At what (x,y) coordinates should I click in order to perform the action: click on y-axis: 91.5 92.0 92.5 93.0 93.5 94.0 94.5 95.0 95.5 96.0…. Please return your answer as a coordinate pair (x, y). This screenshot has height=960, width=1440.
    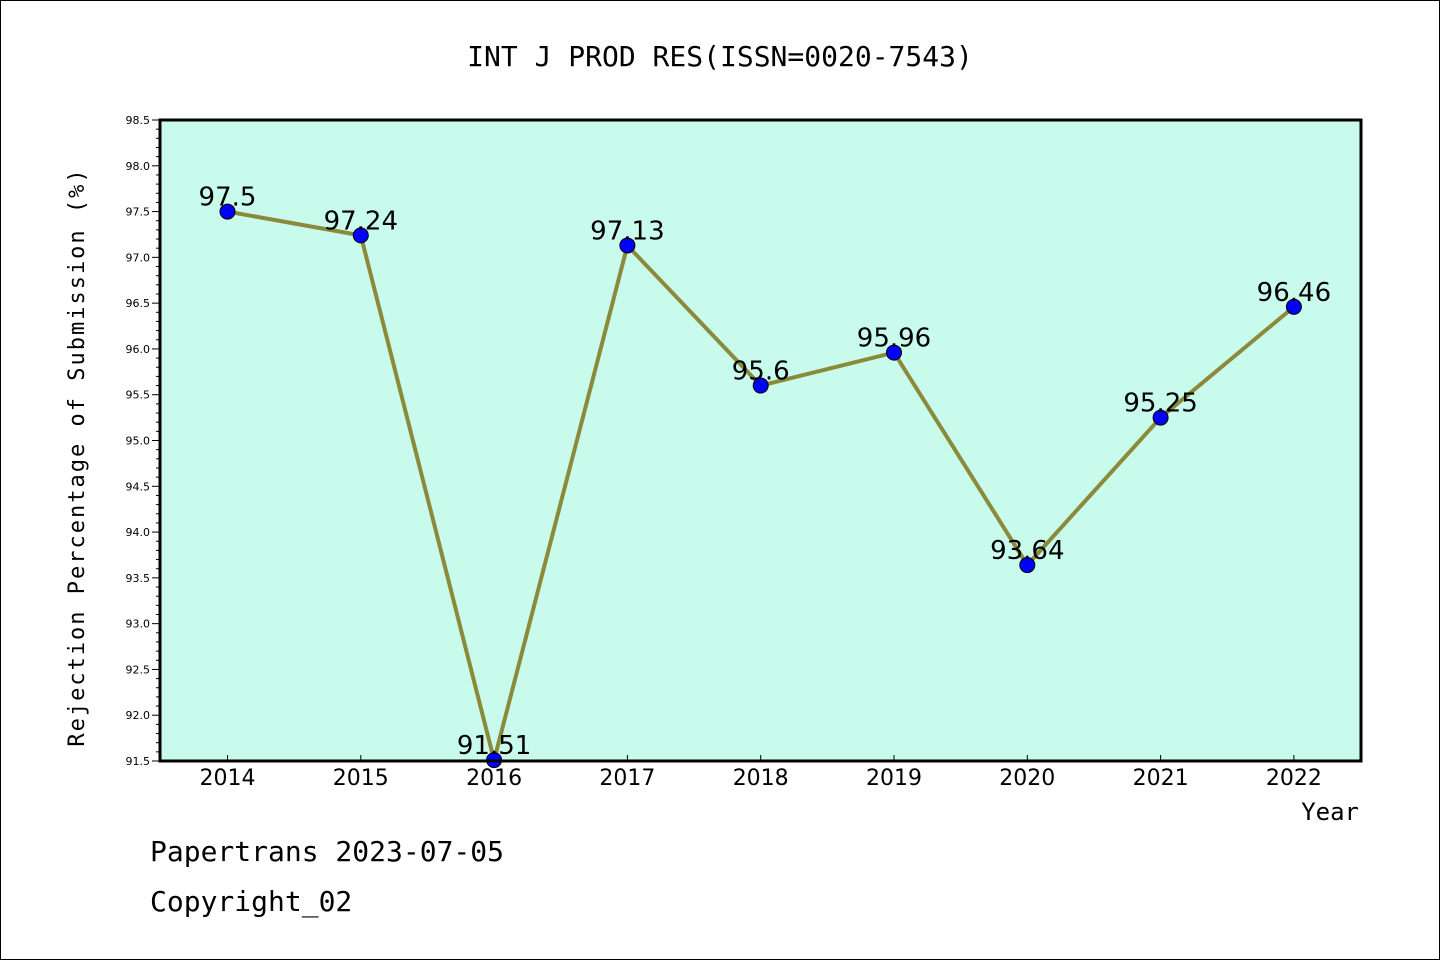
    Looking at the image, I should click on (143, 441).